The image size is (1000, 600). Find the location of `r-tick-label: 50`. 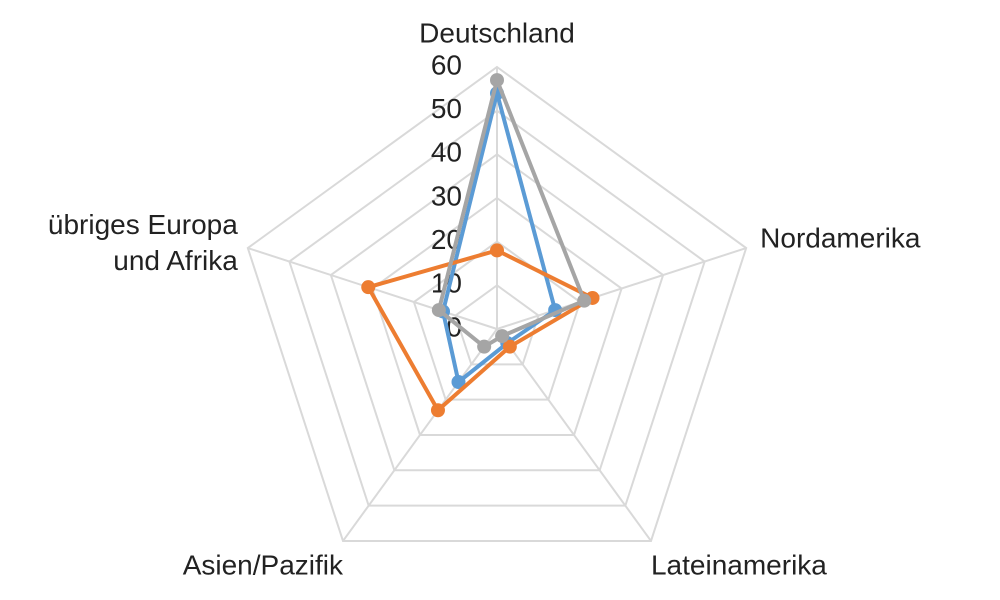

r-tick-label: 50 is located at coordinates (446, 108).